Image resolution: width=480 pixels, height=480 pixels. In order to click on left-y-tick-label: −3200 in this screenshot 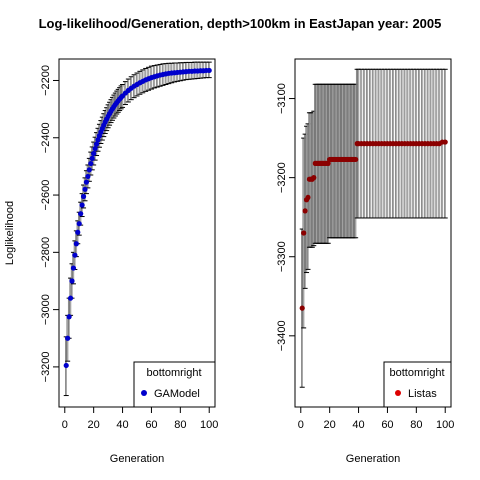, I will do `click(46, 366)`.